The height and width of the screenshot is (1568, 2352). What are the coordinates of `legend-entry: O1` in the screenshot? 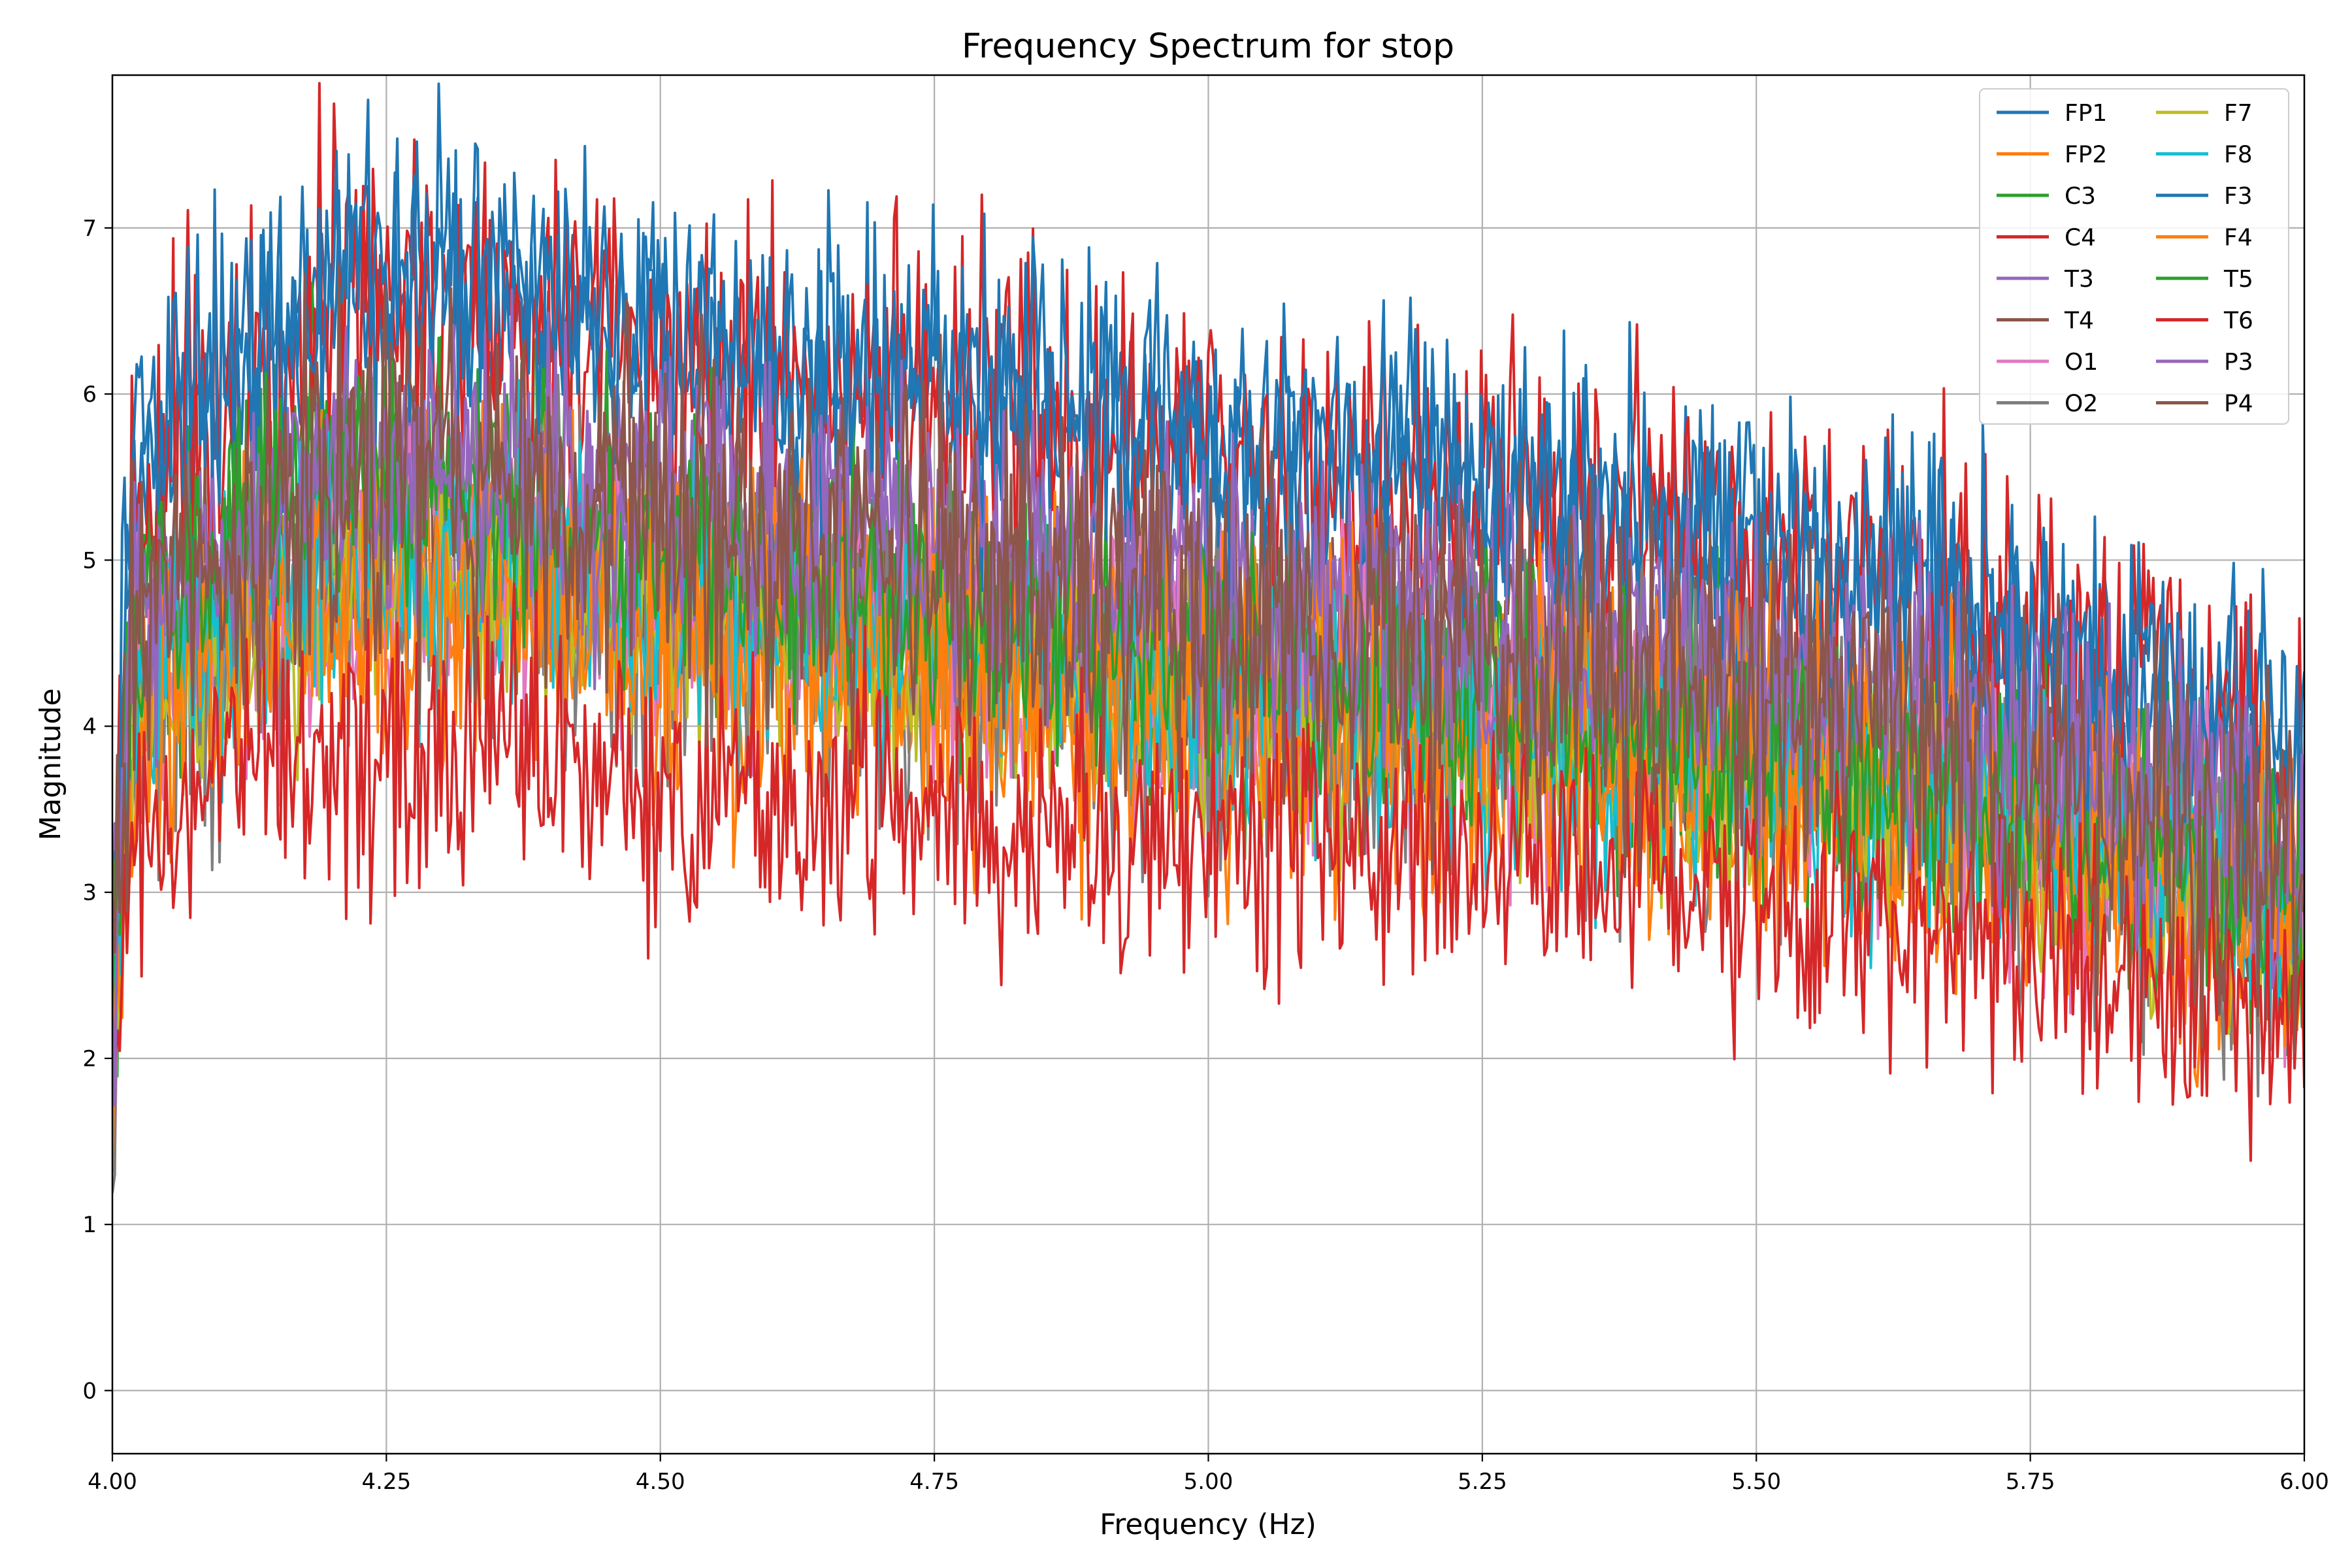 It's located at (2081, 362).